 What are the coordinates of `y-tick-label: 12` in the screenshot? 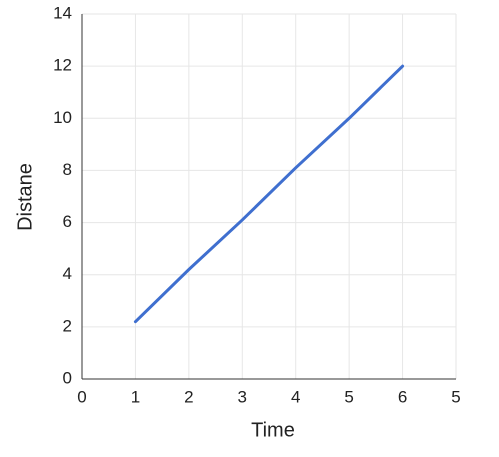 It's located at (62, 65).